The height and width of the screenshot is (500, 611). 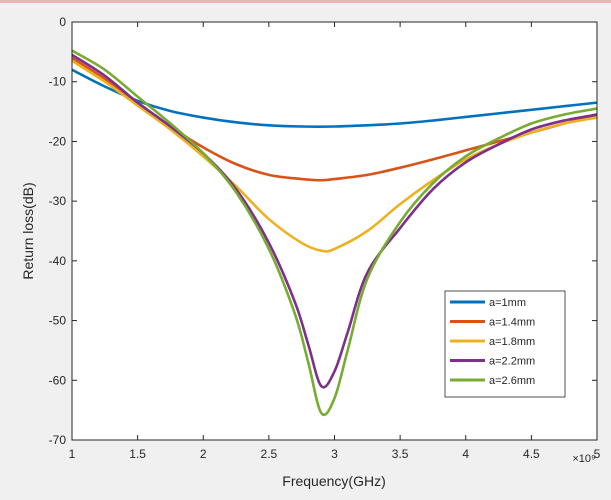 I want to click on y-tick-label: -40, so click(x=58, y=261).